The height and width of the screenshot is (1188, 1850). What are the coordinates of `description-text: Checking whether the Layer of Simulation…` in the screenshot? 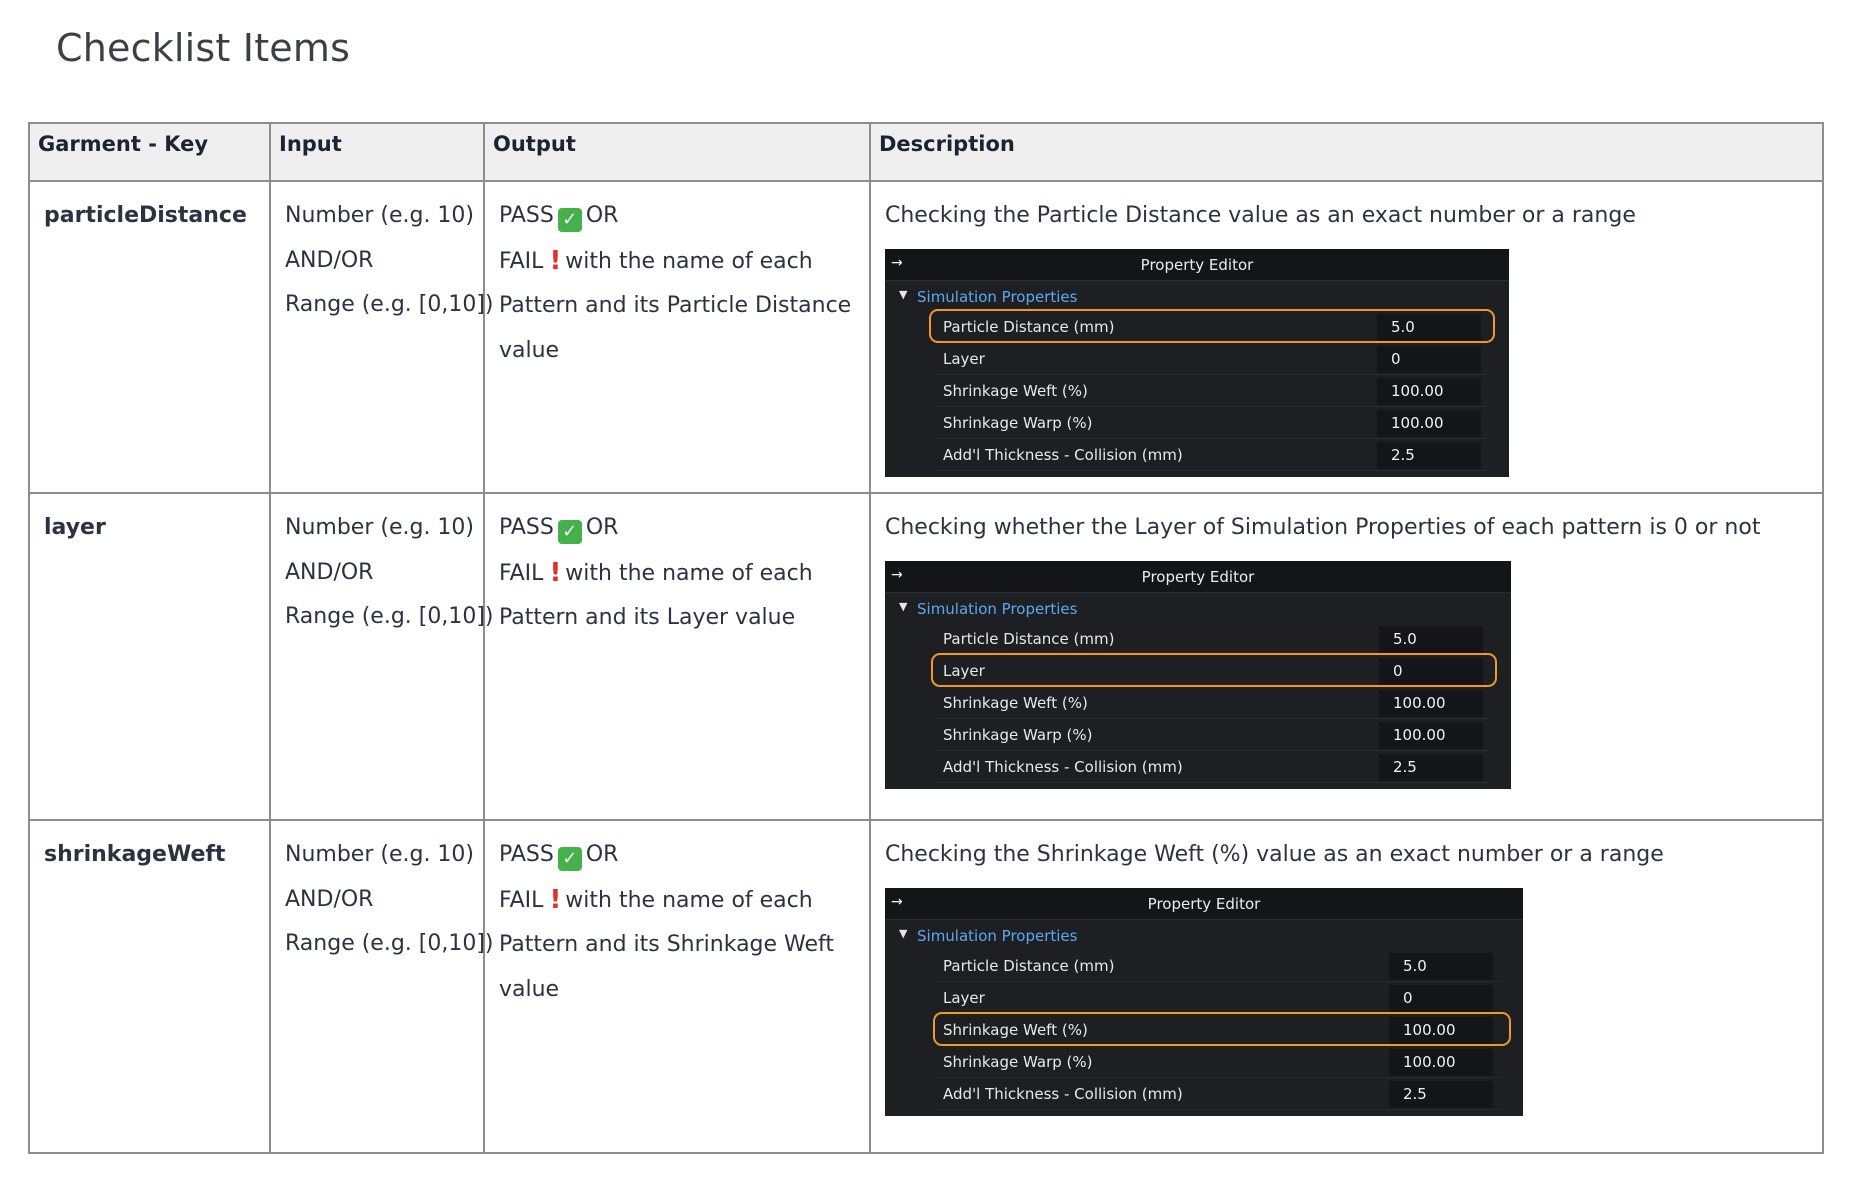 It's located at (1323, 527).